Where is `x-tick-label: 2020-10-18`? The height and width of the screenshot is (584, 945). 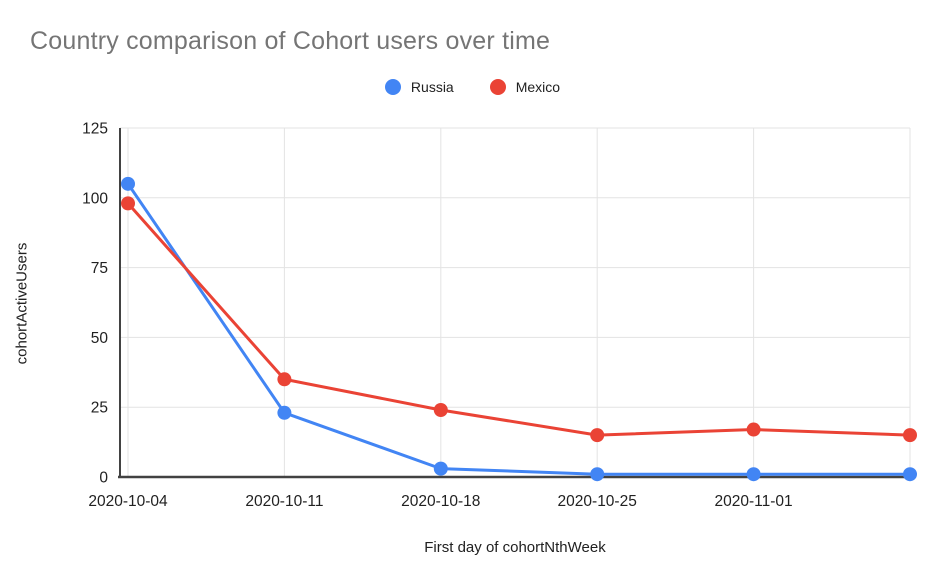
x-tick-label: 2020-10-18 is located at coordinates (440, 501).